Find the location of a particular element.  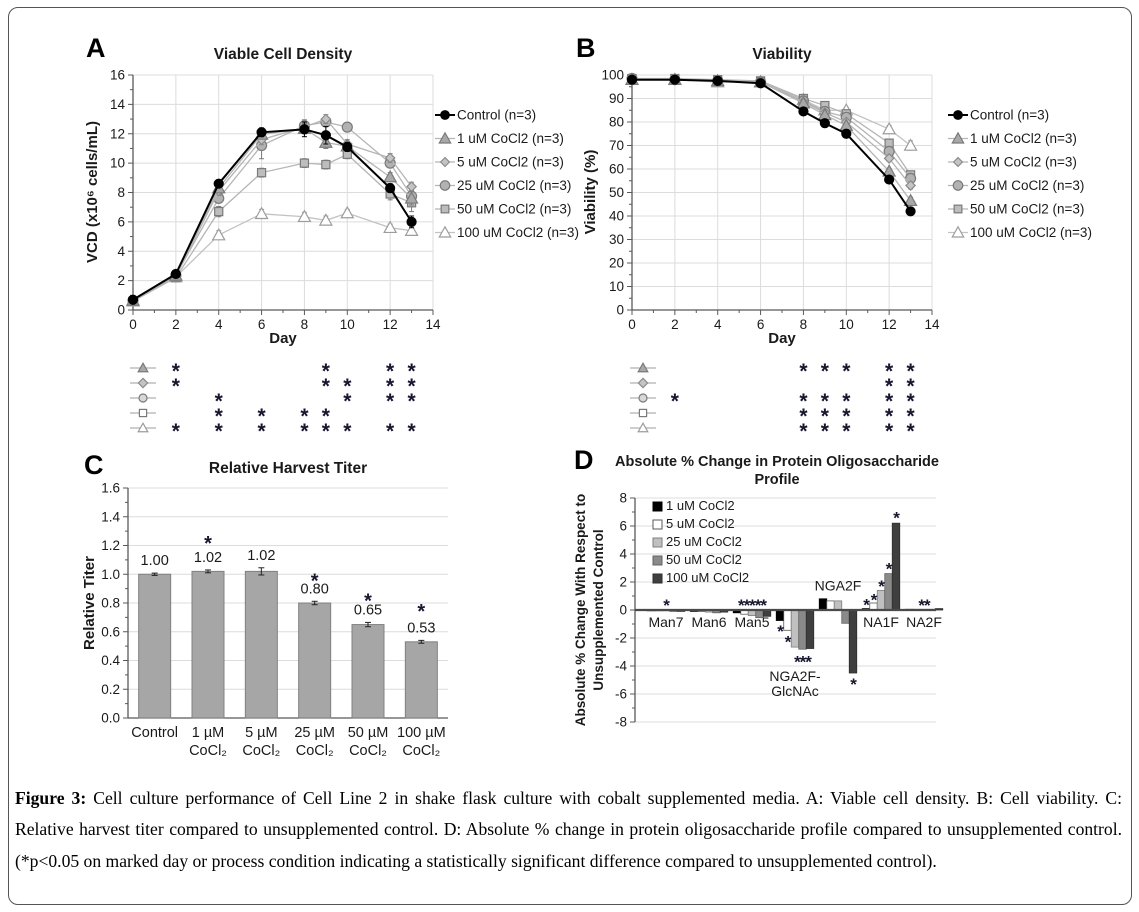

svg-text: 0.0 is located at coordinates (110, 718).